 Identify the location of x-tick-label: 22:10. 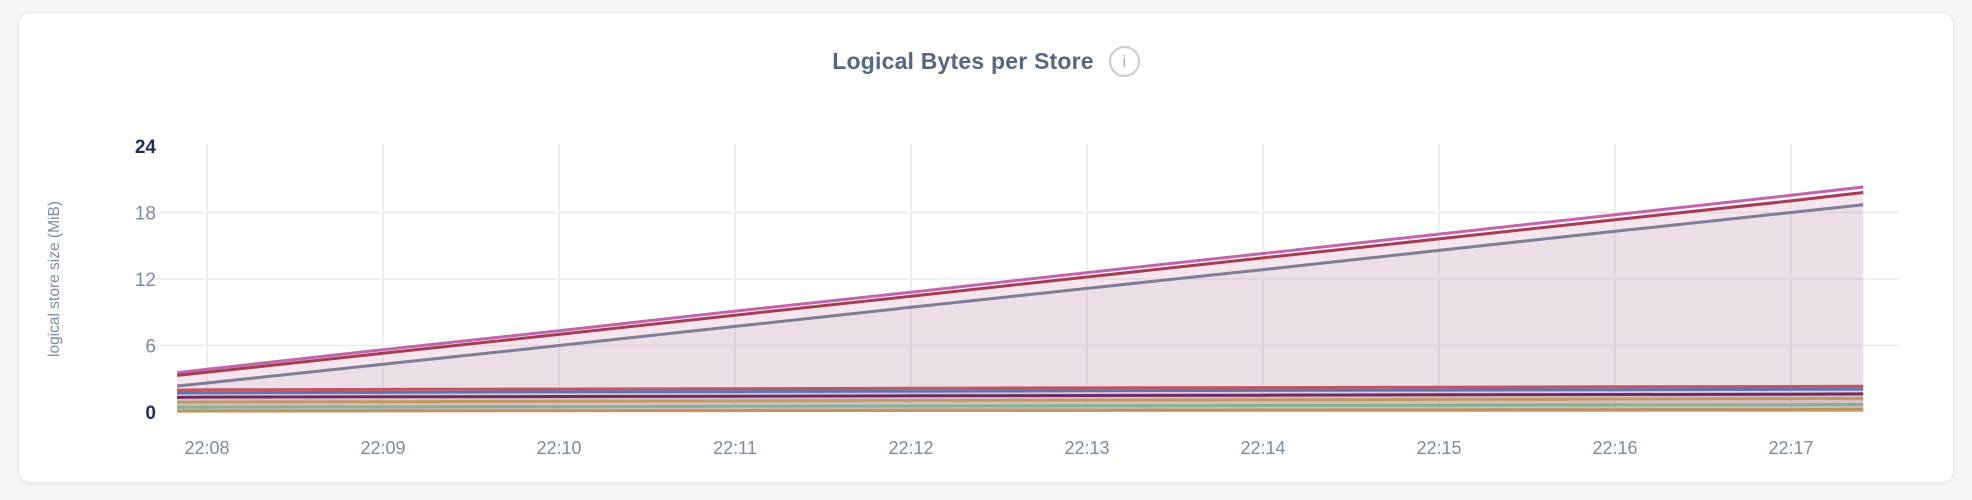
(558, 448).